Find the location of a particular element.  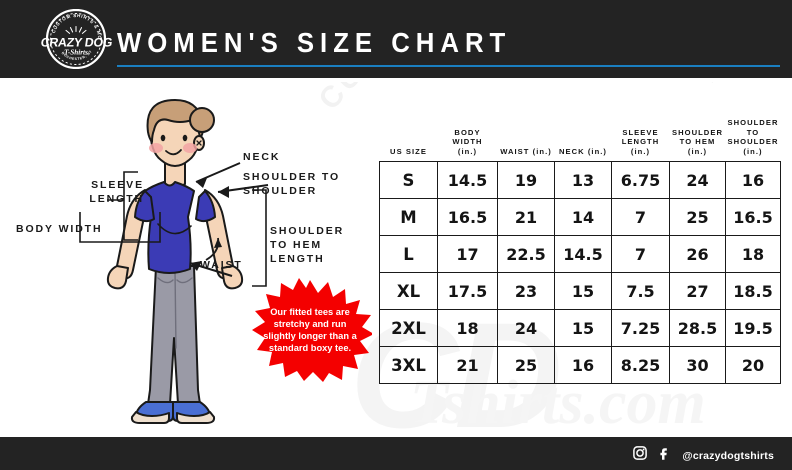

cell-waist: 24 is located at coordinates (526, 328).